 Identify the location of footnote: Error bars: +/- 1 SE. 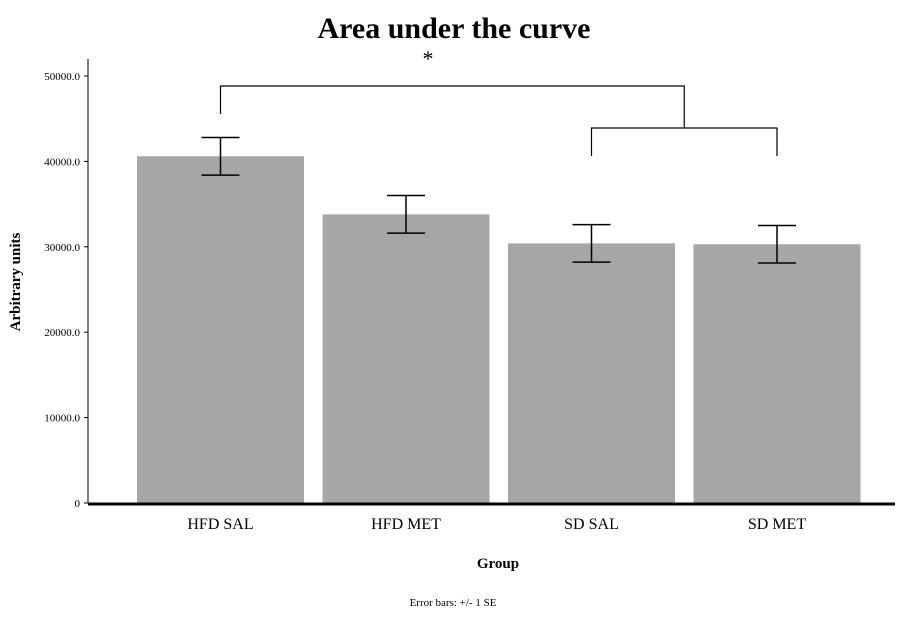
(453, 603).